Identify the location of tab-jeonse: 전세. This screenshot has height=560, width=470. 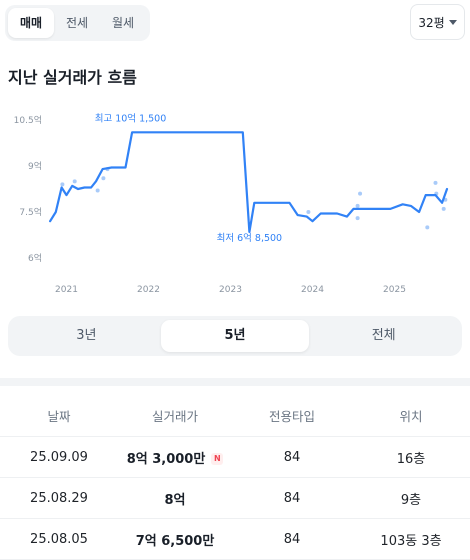
(77, 23).